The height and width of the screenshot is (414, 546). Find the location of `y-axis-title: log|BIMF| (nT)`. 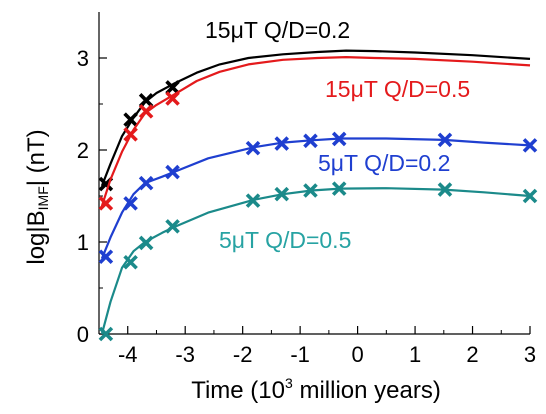

y-axis-title: log|BIMF| (nT) is located at coordinates (37, 196).